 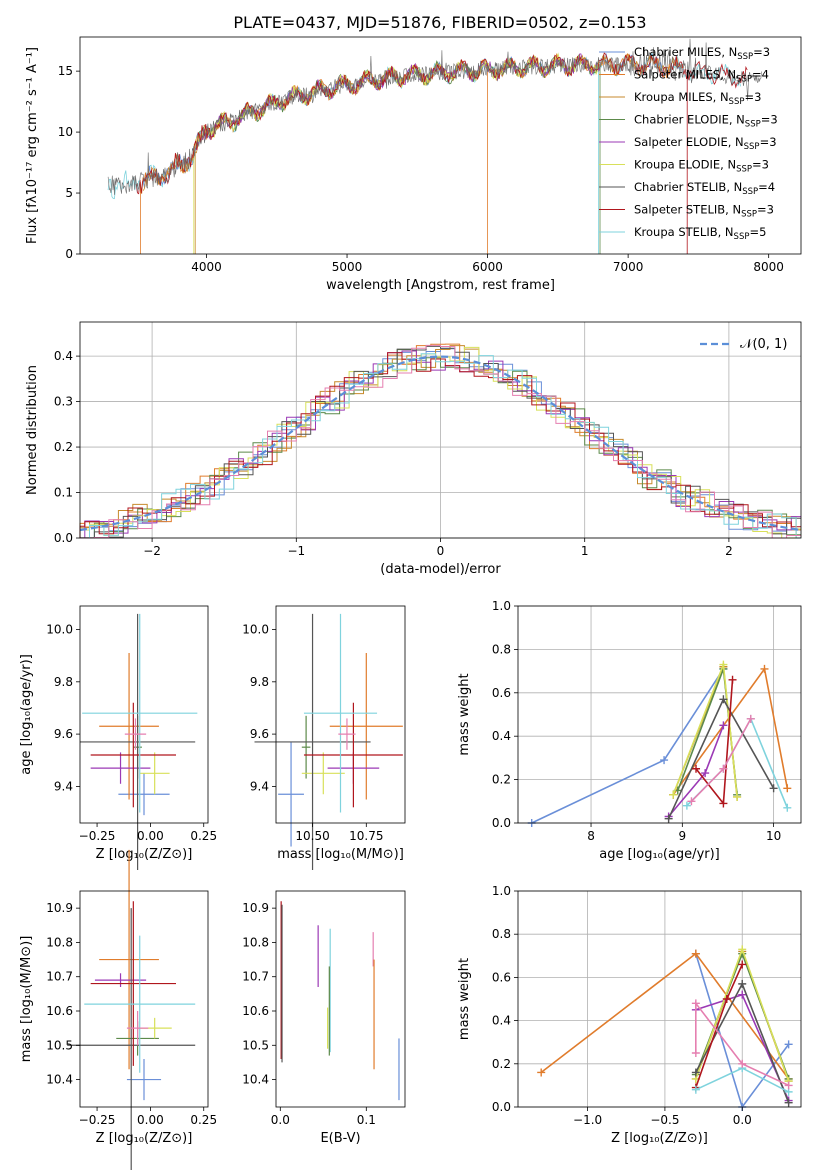 What do you see at coordinates (63, 493) in the screenshot?
I see `y-tick-label: 0.1` at bounding box center [63, 493].